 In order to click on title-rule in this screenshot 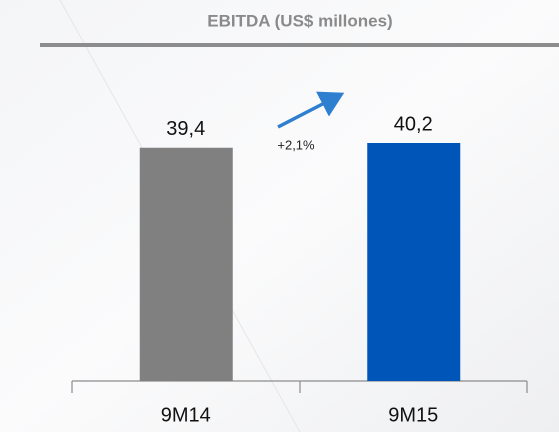, I will do `click(299, 45)`.